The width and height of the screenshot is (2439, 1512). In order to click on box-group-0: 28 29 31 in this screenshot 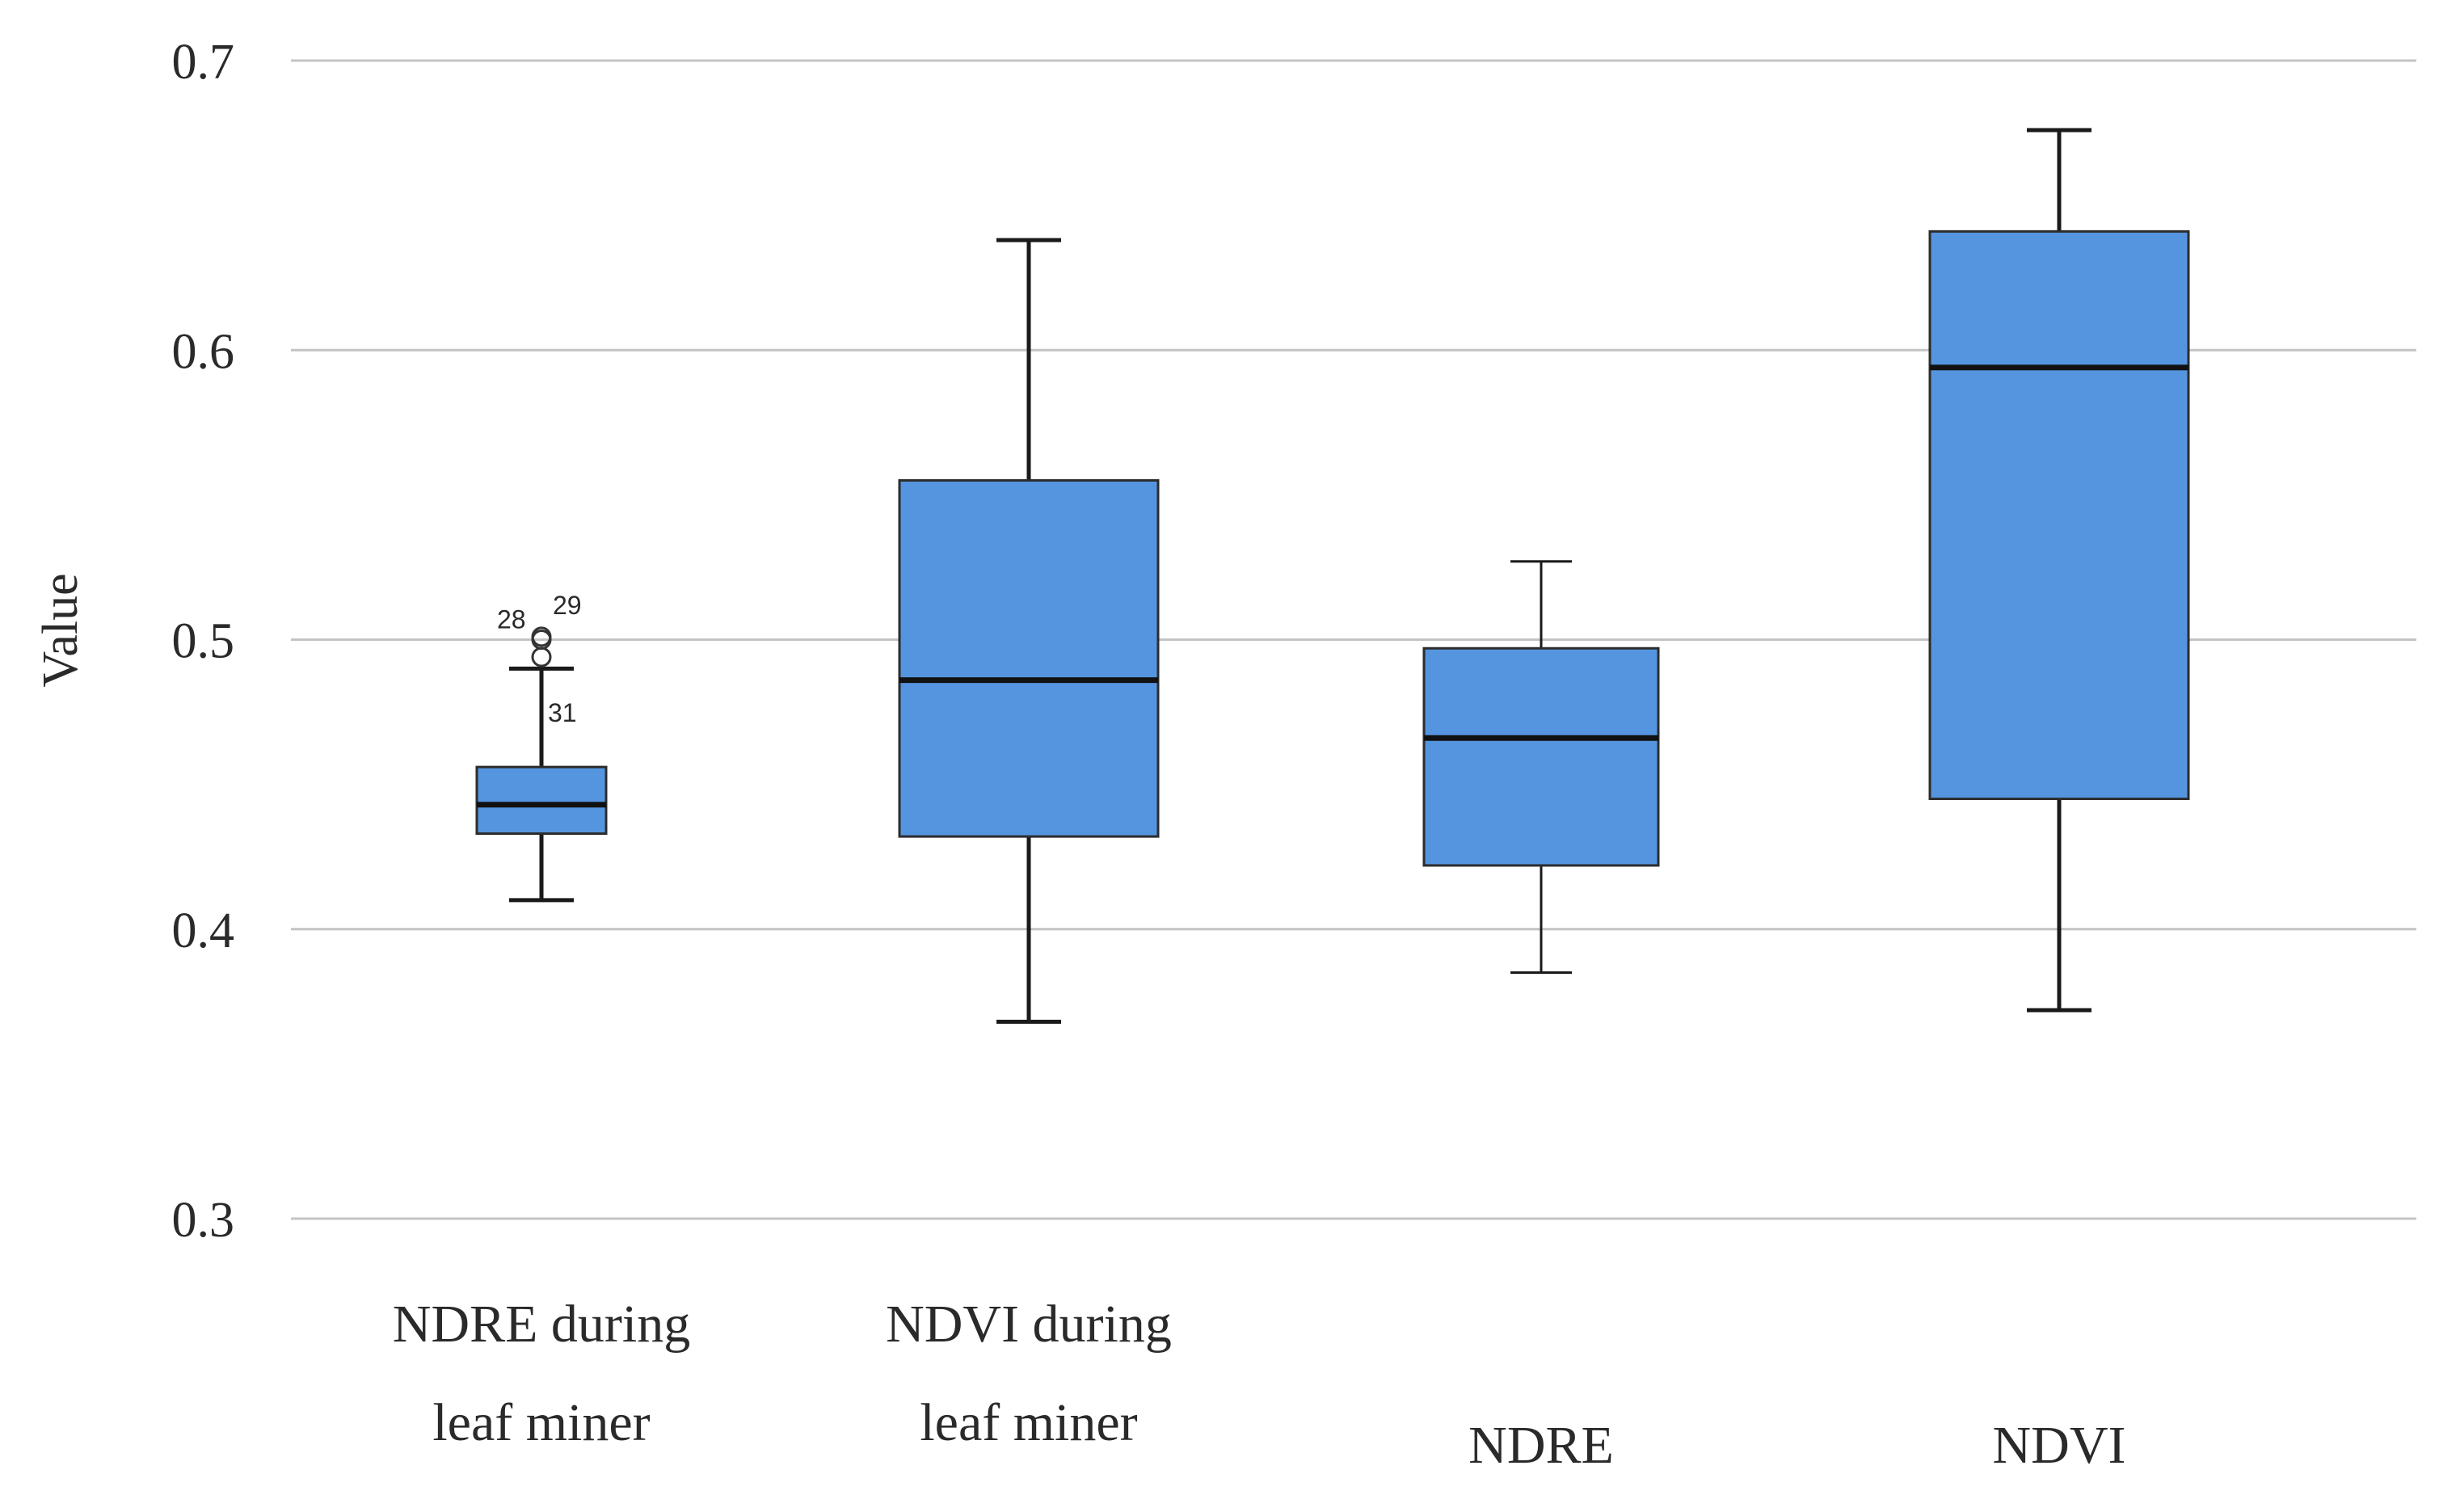, I will do `click(541, 747)`.